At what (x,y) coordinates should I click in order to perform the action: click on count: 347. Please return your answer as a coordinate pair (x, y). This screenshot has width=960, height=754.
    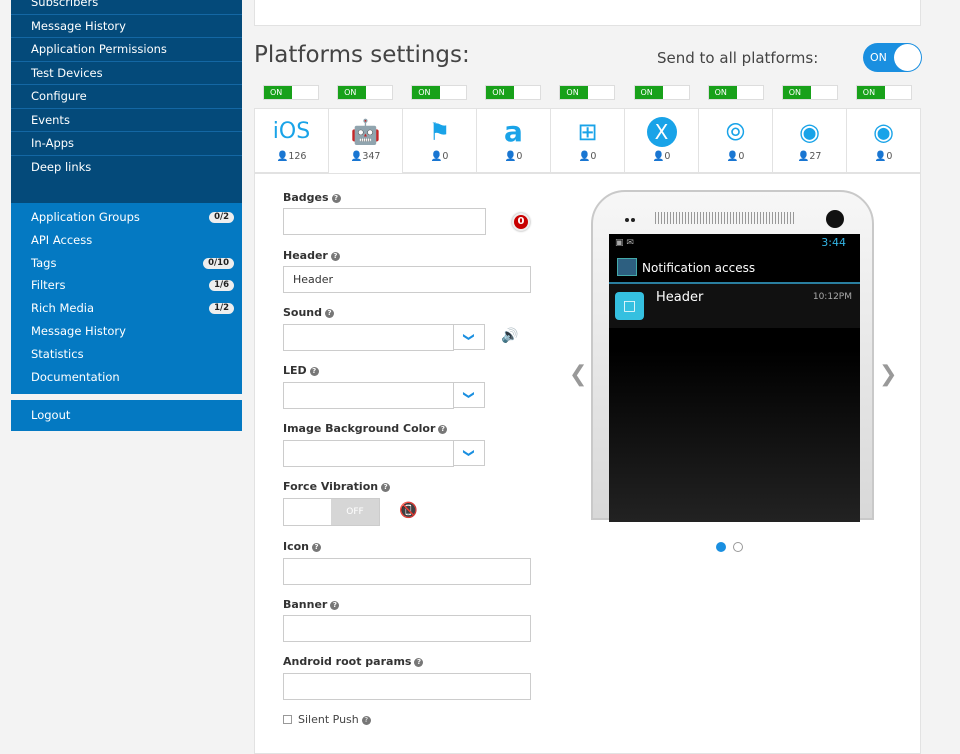
    Looking at the image, I should click on (371, 156).